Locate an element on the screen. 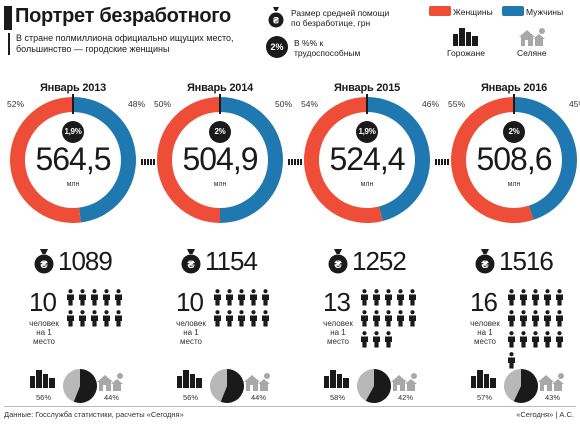 This screenshot has height=424, width=580. men-segment is located at coordinates (251, 160).